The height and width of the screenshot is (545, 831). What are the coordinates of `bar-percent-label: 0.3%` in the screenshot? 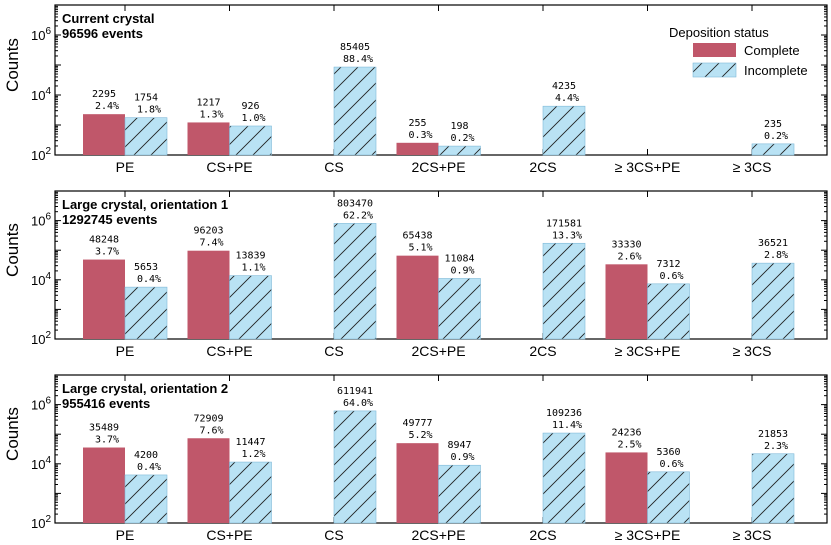 It's located at (420, 135).